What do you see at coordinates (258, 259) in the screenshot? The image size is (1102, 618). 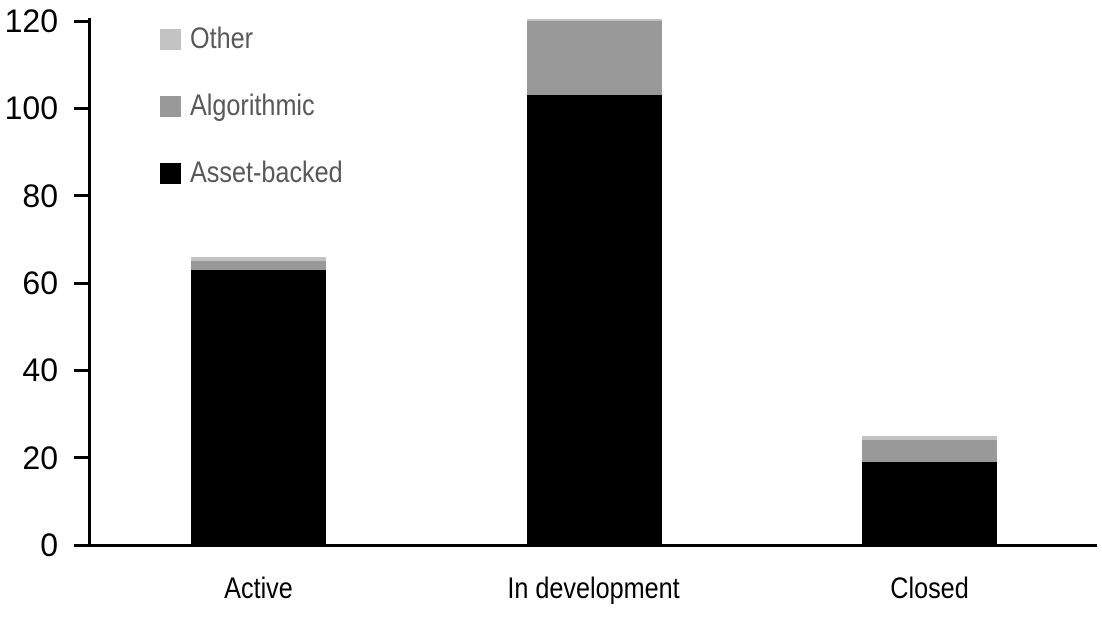 I see `bar-segment-active-other` at bounding box center [258, 259].